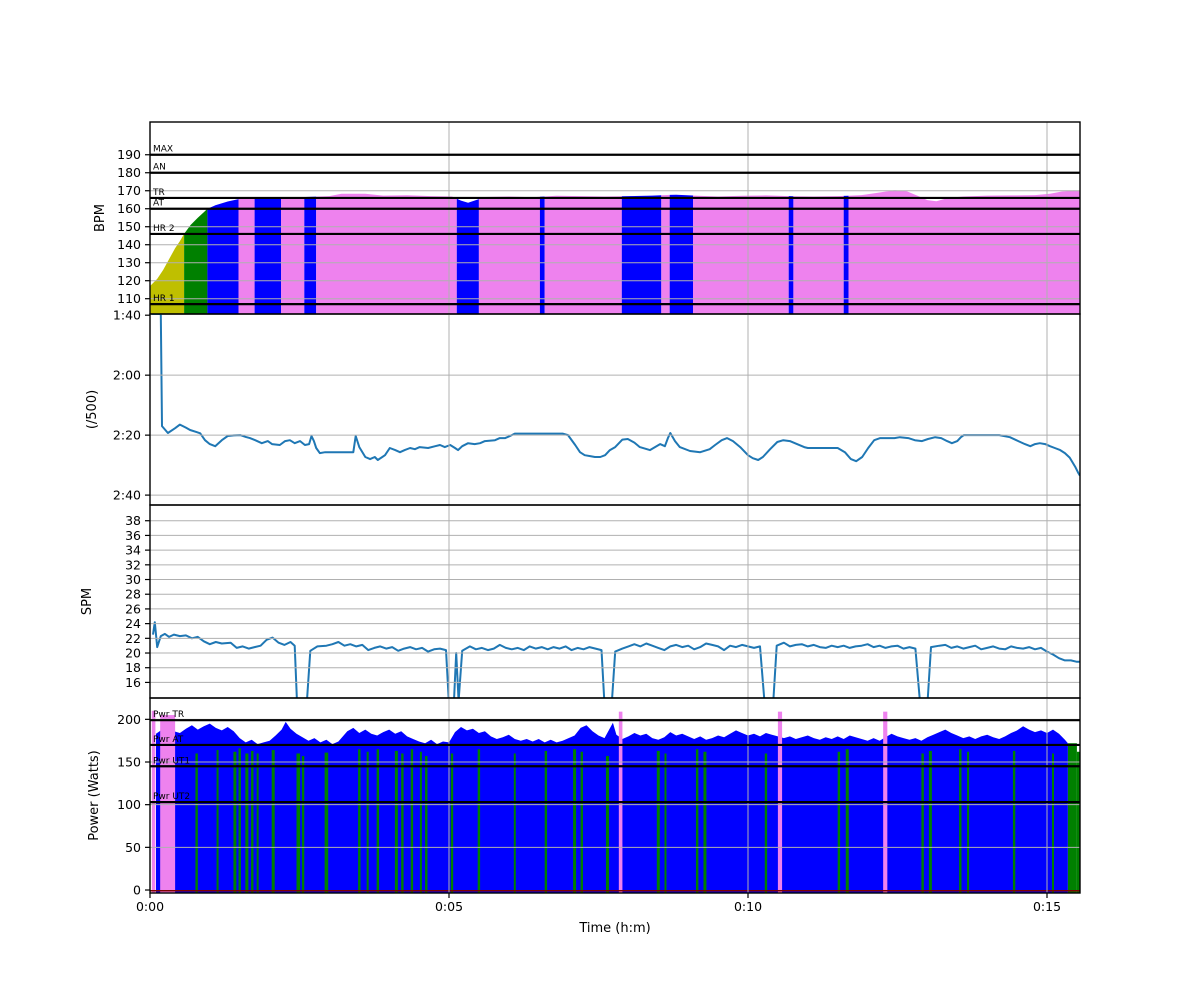  I want to click on y-tick-label: 120, so click(129, 280).